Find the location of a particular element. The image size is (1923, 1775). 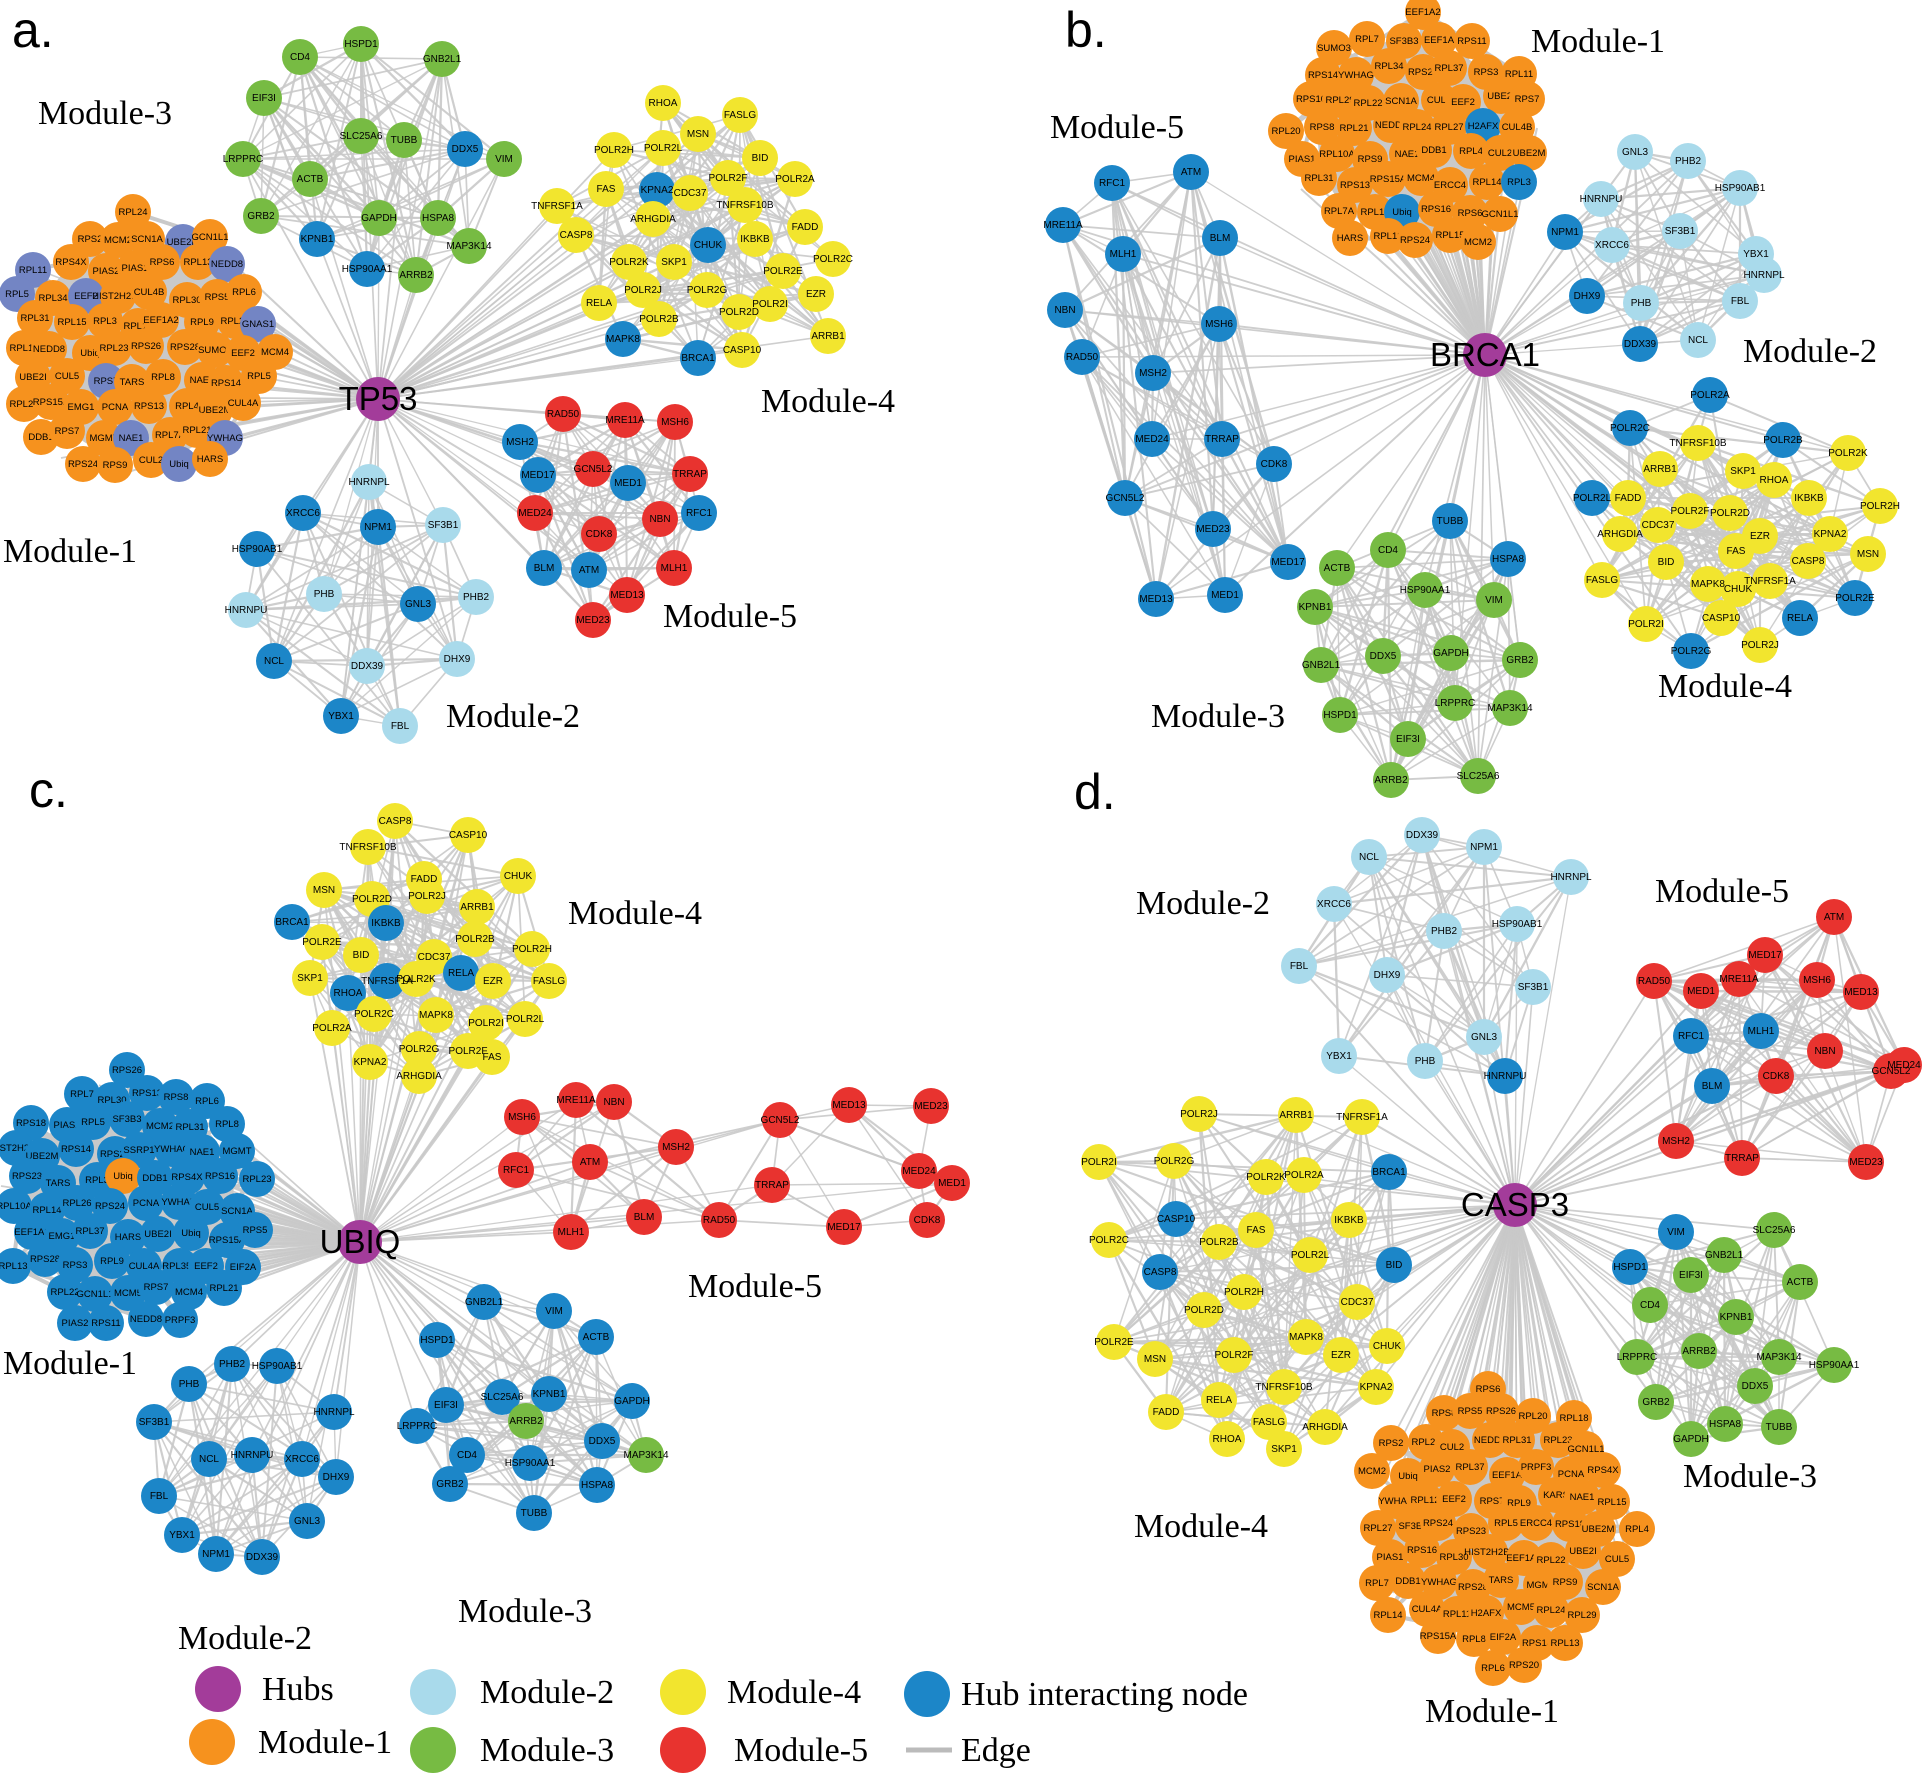

svg-text: PRPF3 is located at coordinates (1536, 1467).